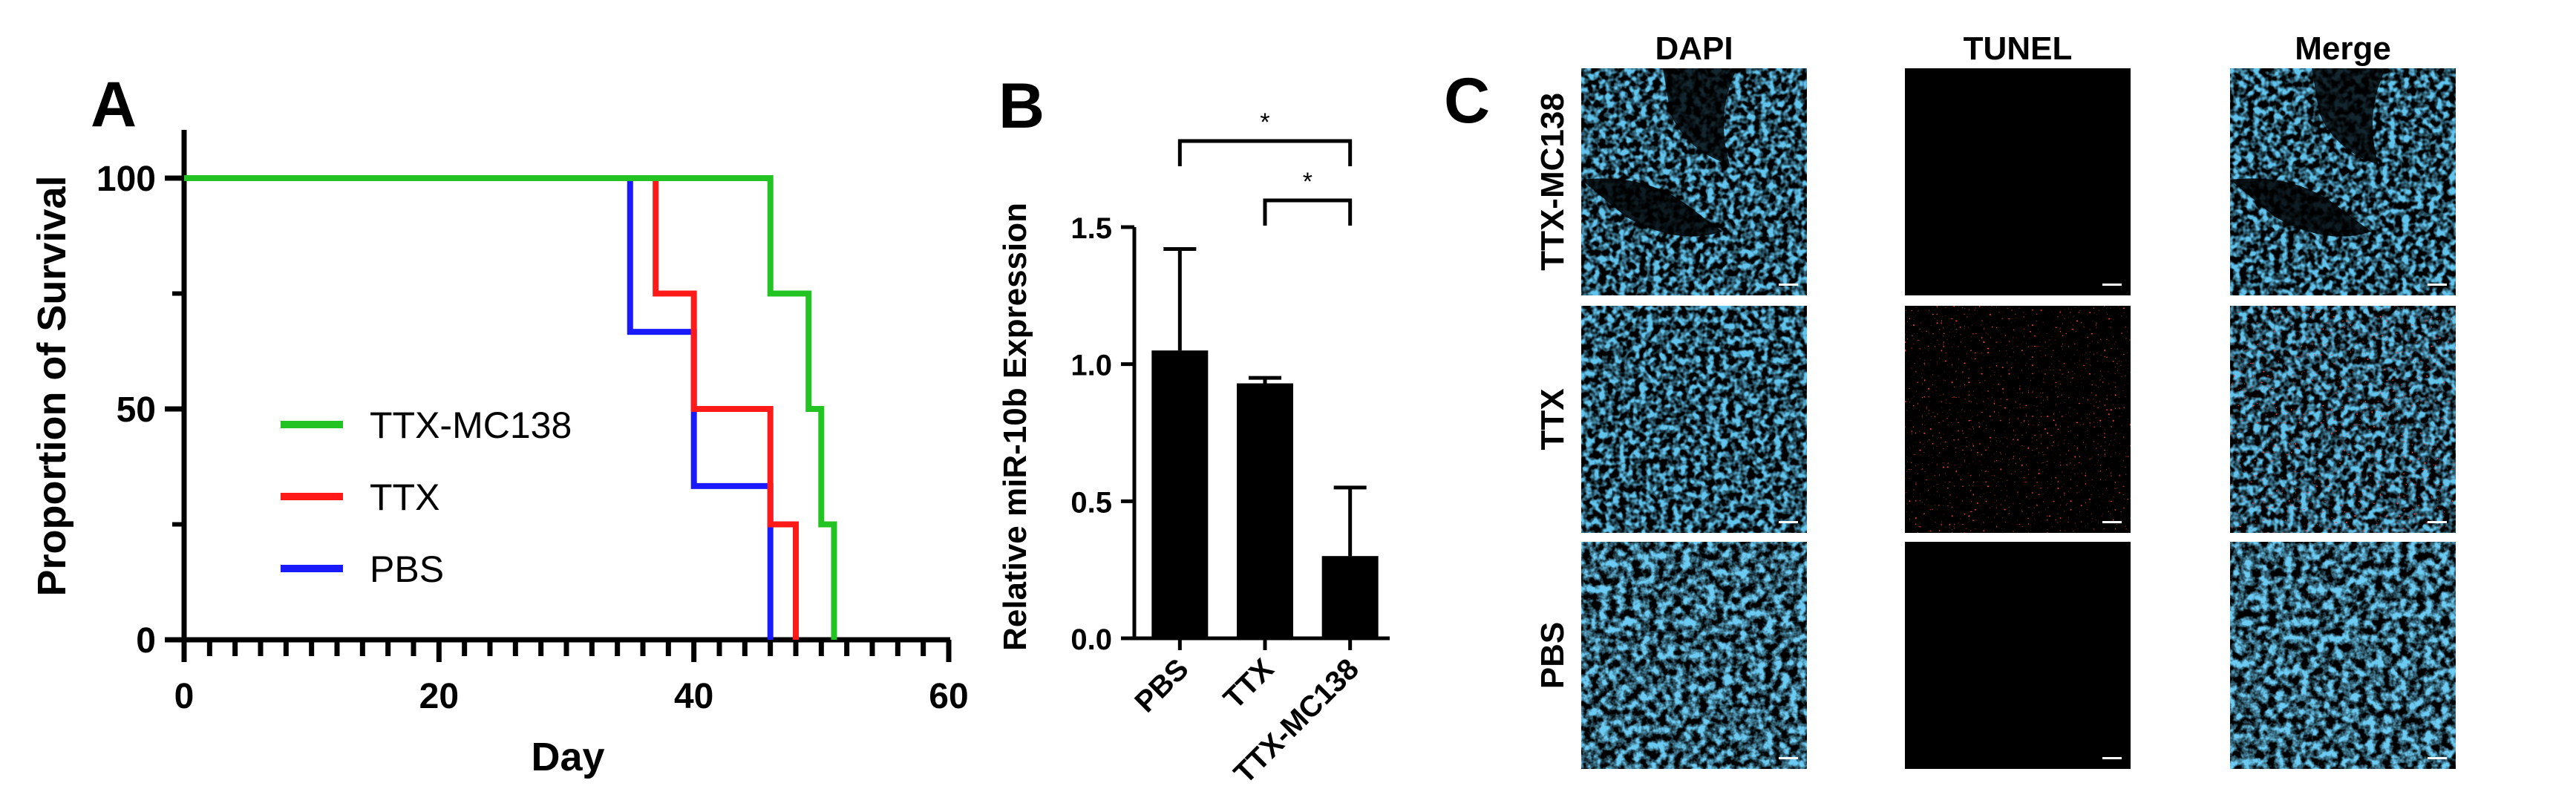 This screenshot has width=2576, height=809. I want to click on panel-c-label: C, so click(1467, 101).